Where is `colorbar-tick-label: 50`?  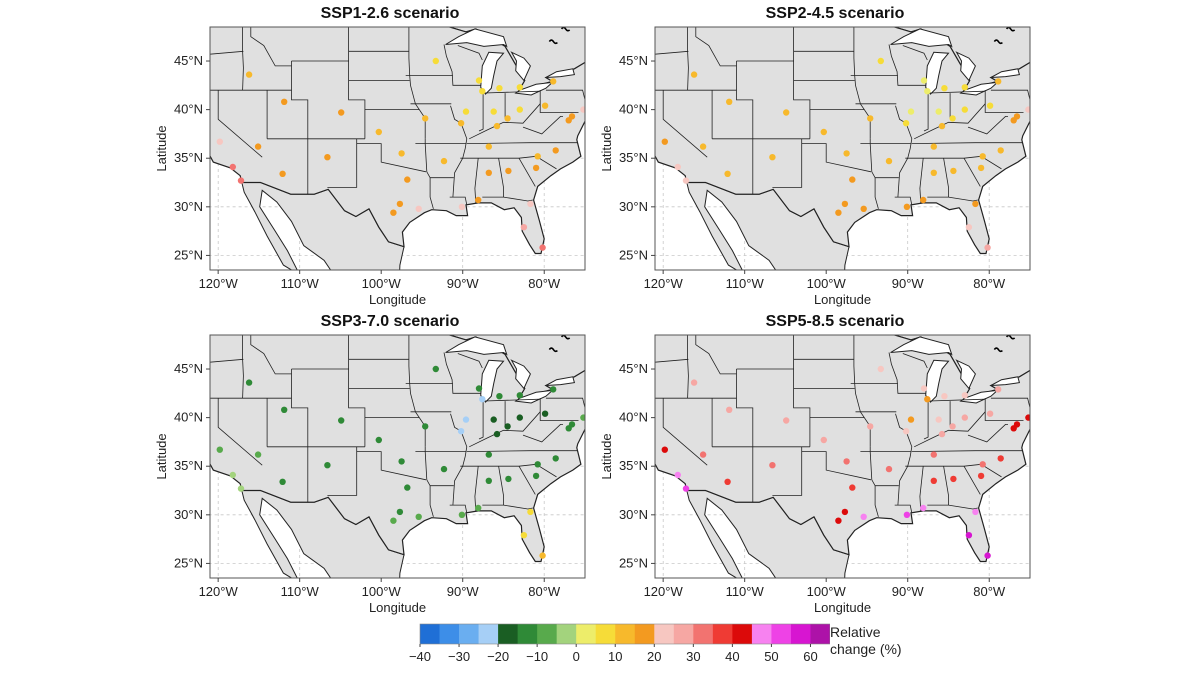 colorbar-tick-label: 50 is located at coordinates (771, 656).